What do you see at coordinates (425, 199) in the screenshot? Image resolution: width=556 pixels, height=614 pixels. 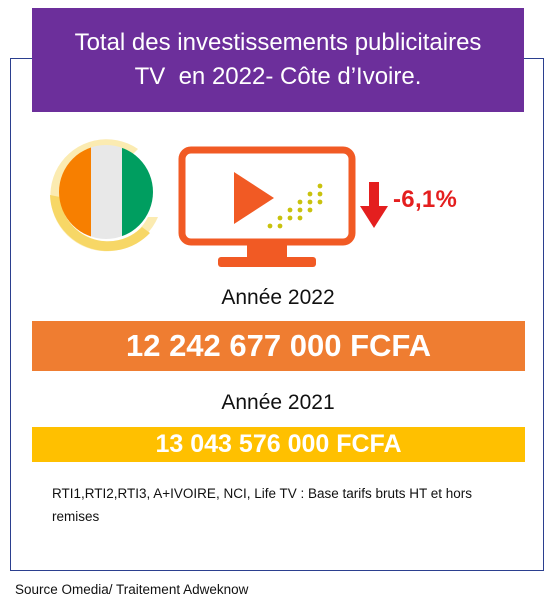 I see `change-percent: -6,1%` at bounding box center [425, 199].